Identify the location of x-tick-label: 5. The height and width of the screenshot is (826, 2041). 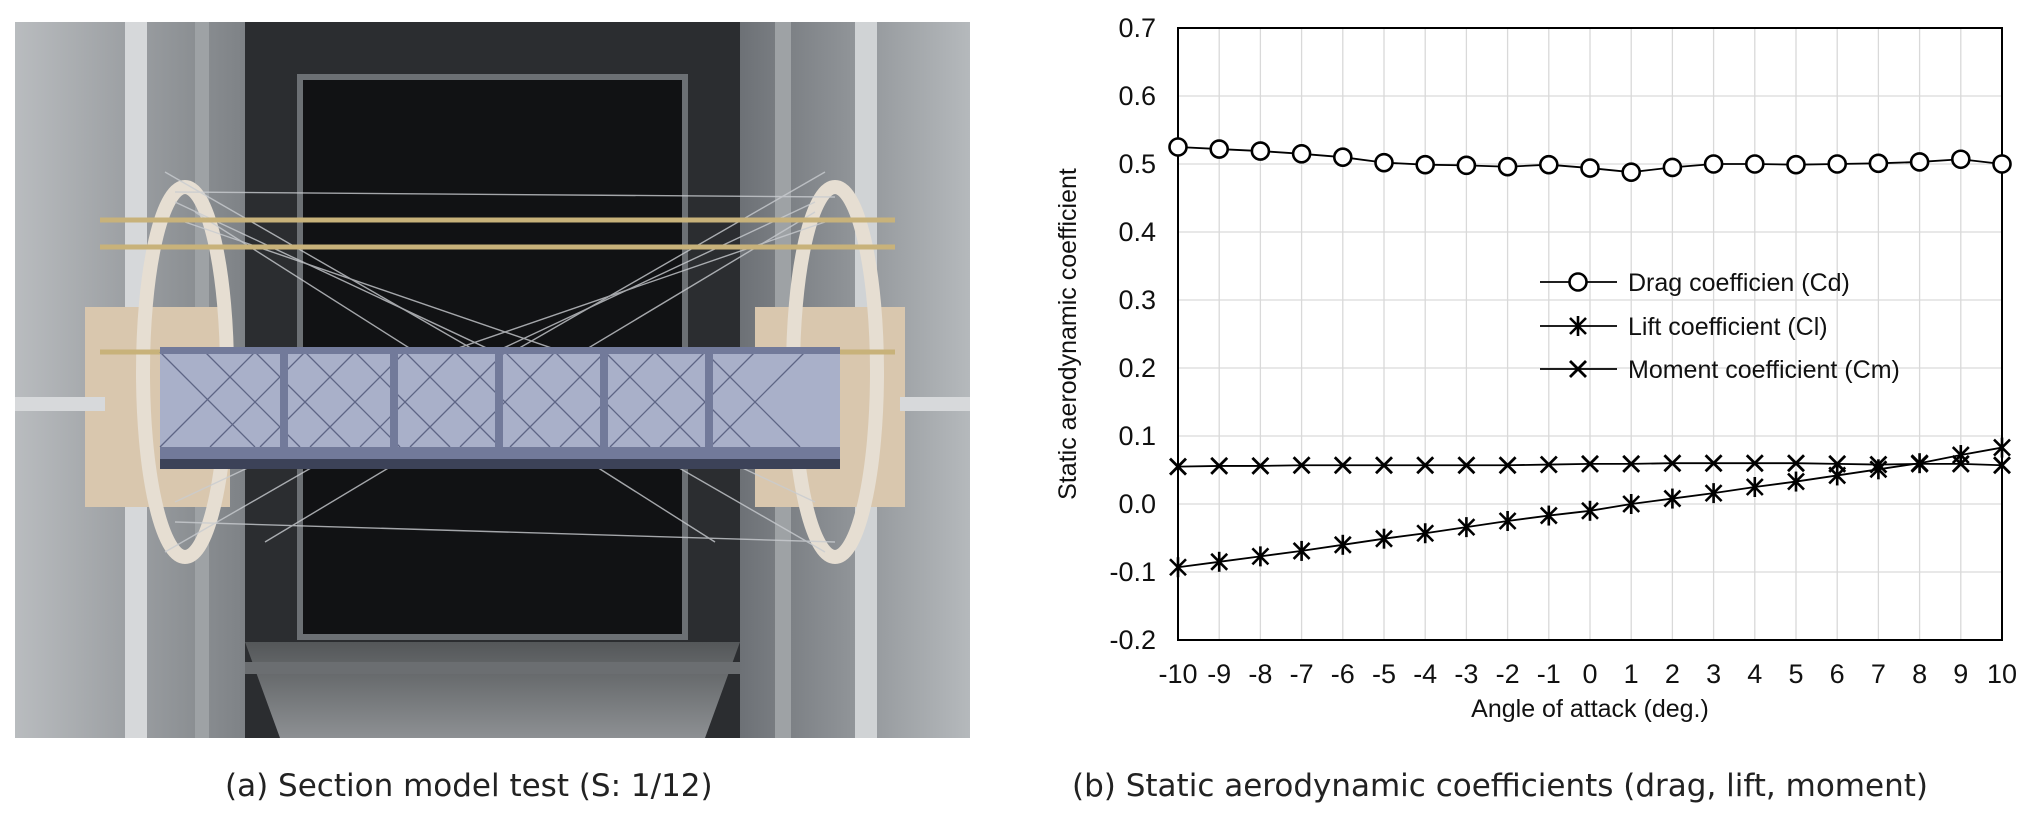
(1795, 674).